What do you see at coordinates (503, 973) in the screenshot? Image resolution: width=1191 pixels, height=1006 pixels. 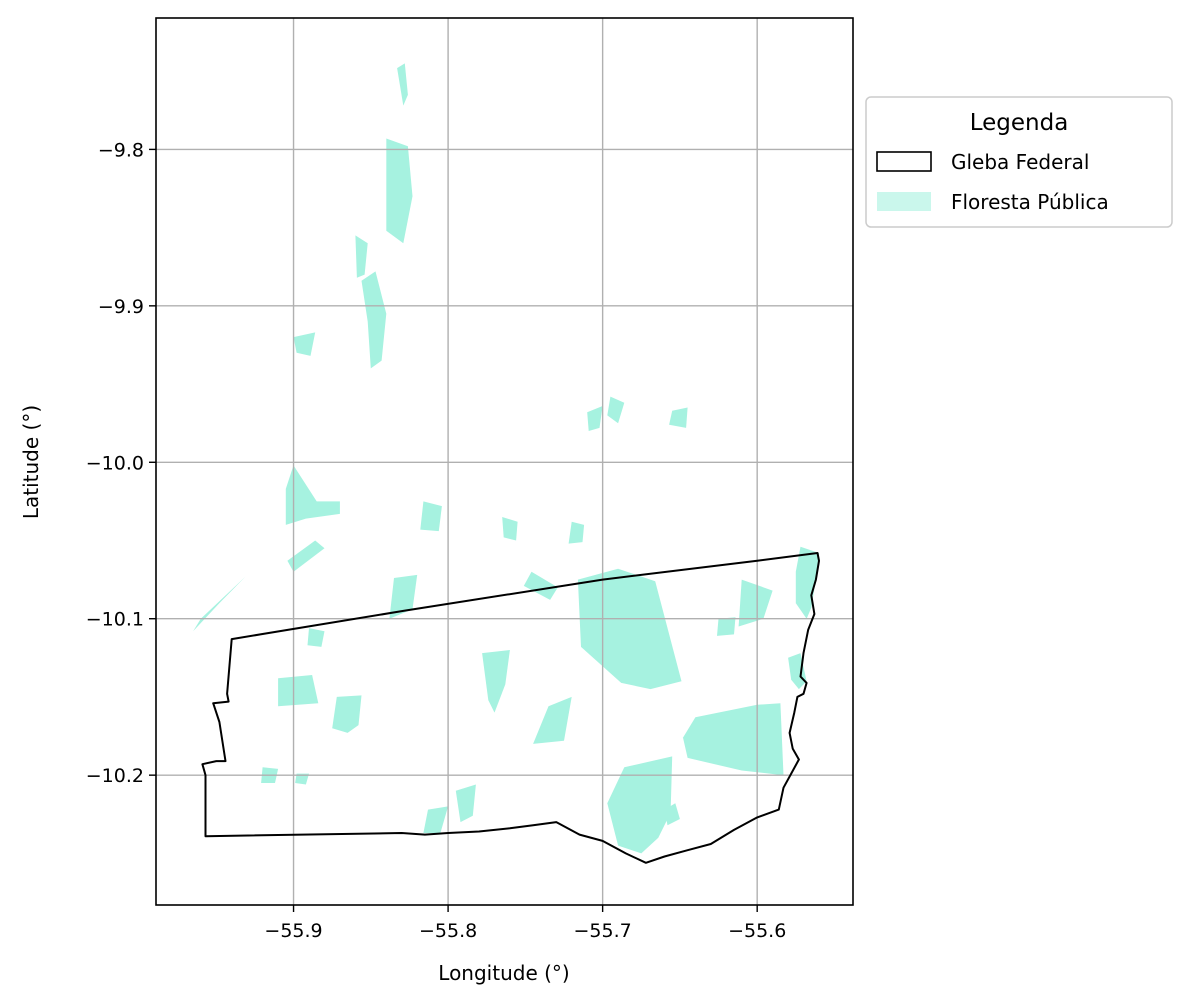 I see `x-axis-title: Longitude (°)` at bounding box center [503, 973].